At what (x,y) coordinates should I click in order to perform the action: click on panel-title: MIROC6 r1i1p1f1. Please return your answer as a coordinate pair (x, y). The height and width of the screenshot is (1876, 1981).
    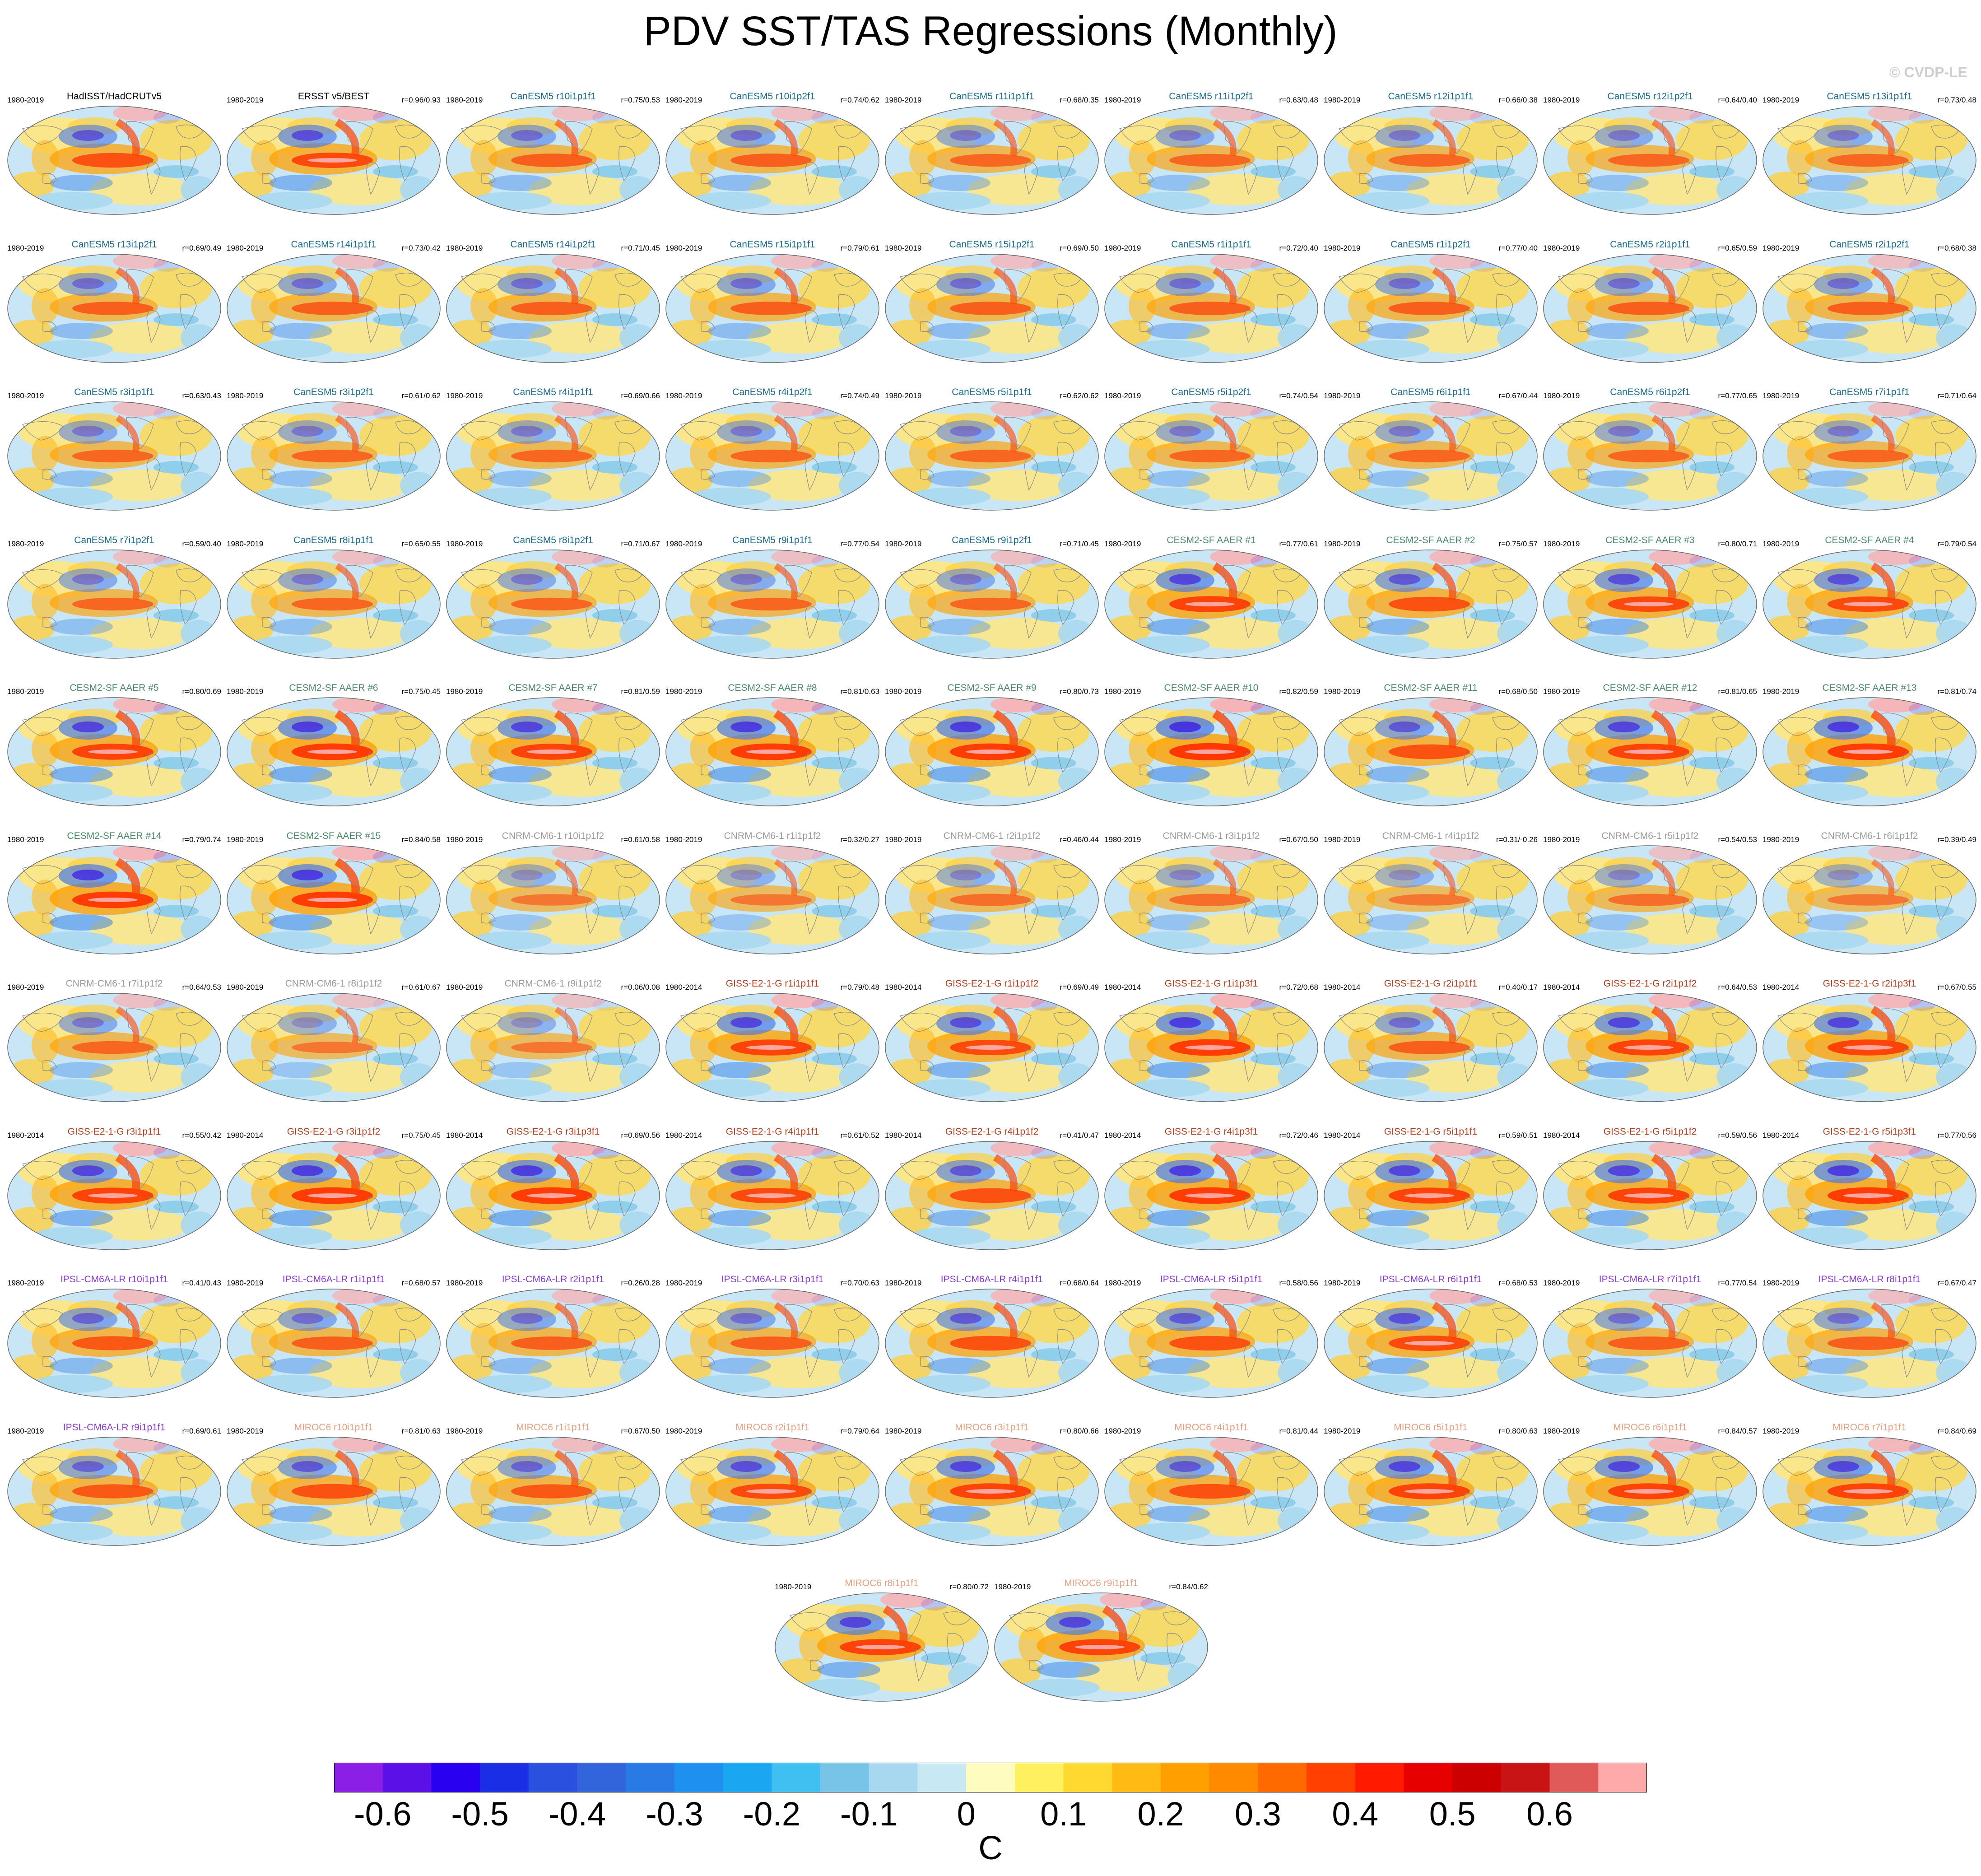
    Looking at the image, I should click on (553, 1427).